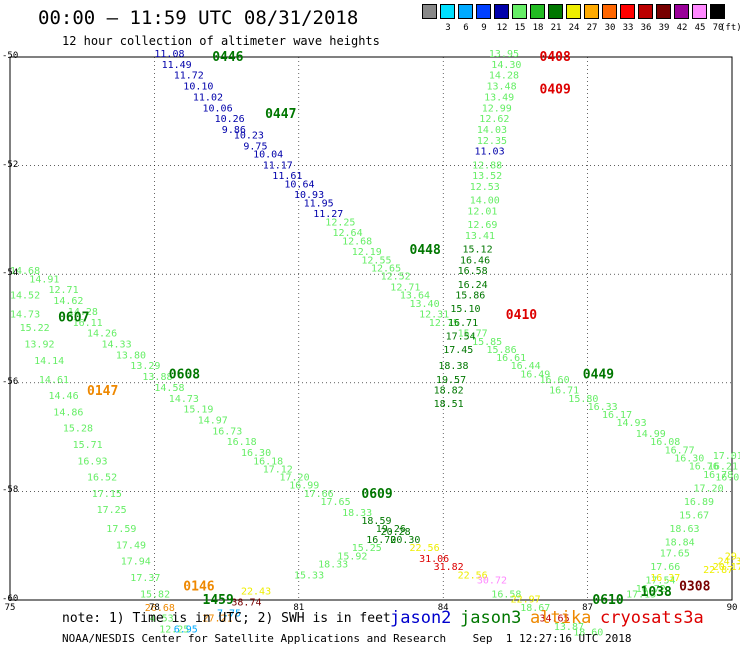 This screenshot has height=650, width=740. I want to click on wave-height-sample: 22.56, so click(473, 575).